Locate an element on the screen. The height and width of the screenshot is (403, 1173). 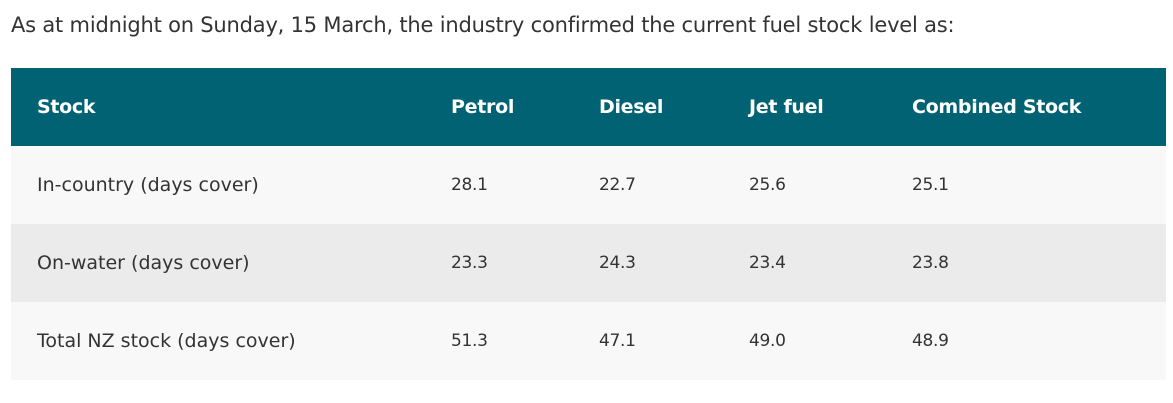
cell-combined-stock: 23.8 is located at coordinates (1026, 263).